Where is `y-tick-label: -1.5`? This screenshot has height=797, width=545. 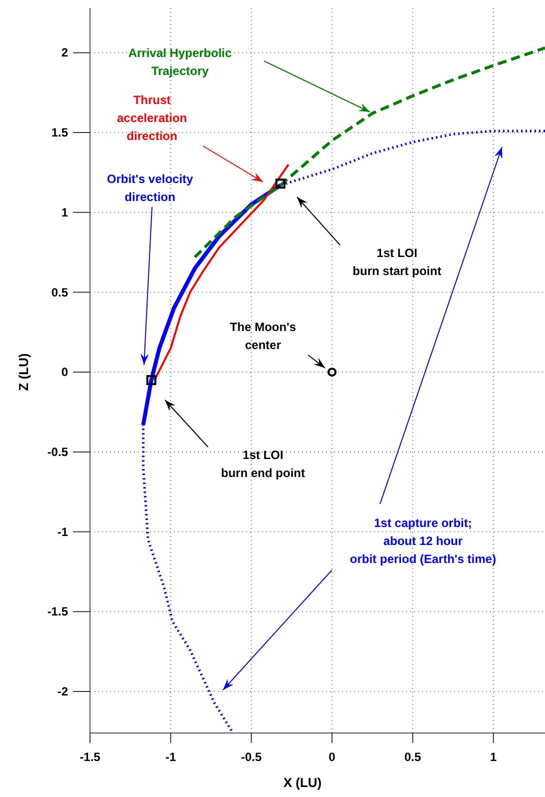 y-tick-label: -1.5 is located at coordinates (57, 611).